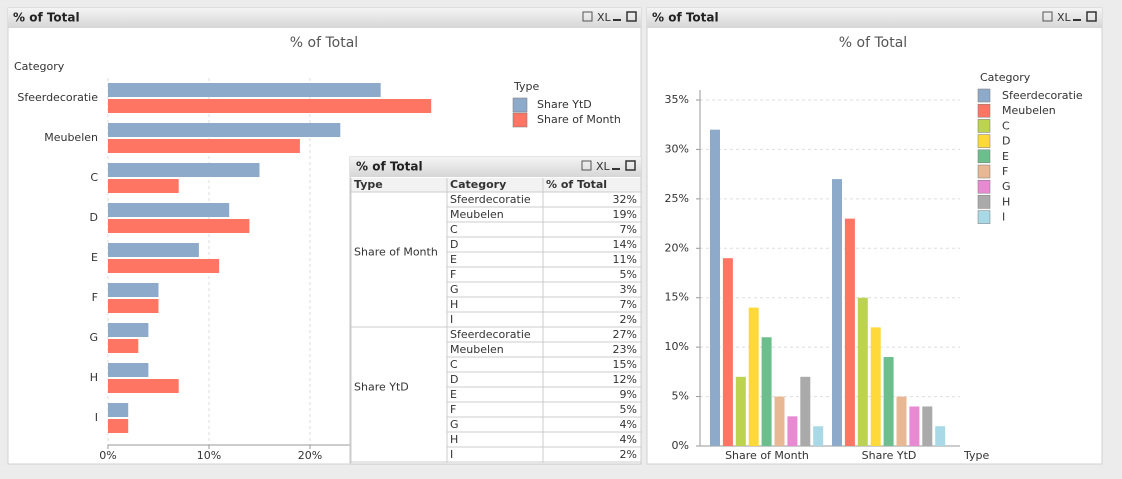 The height and width of the screenshot is (479, 1122). What do you see at coordinates (381, 387) in the screenshot?
I see `cell: Share YtD` at bounding box center [381, 387].